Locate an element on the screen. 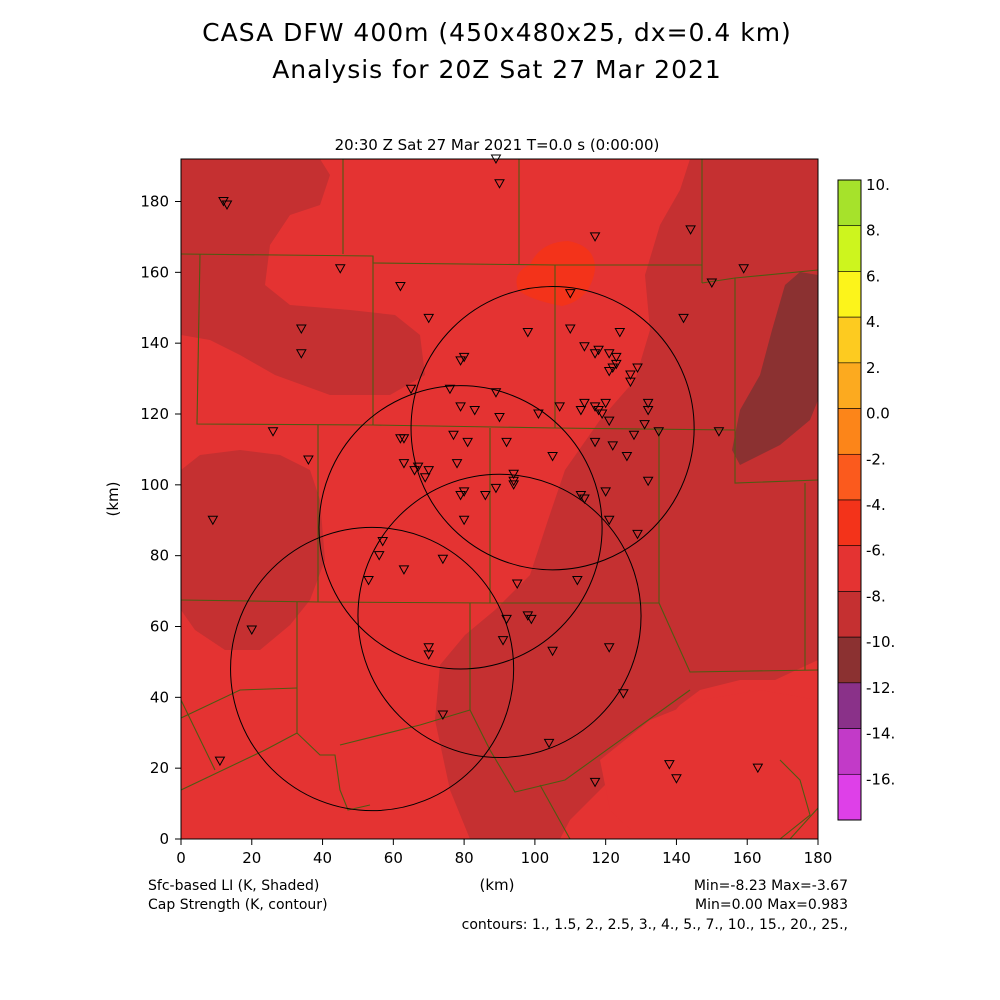 Image resolution: width=1000 pixels, height=1000 pixels. x-tick-label: 80 is located at coordinates (464, 858).